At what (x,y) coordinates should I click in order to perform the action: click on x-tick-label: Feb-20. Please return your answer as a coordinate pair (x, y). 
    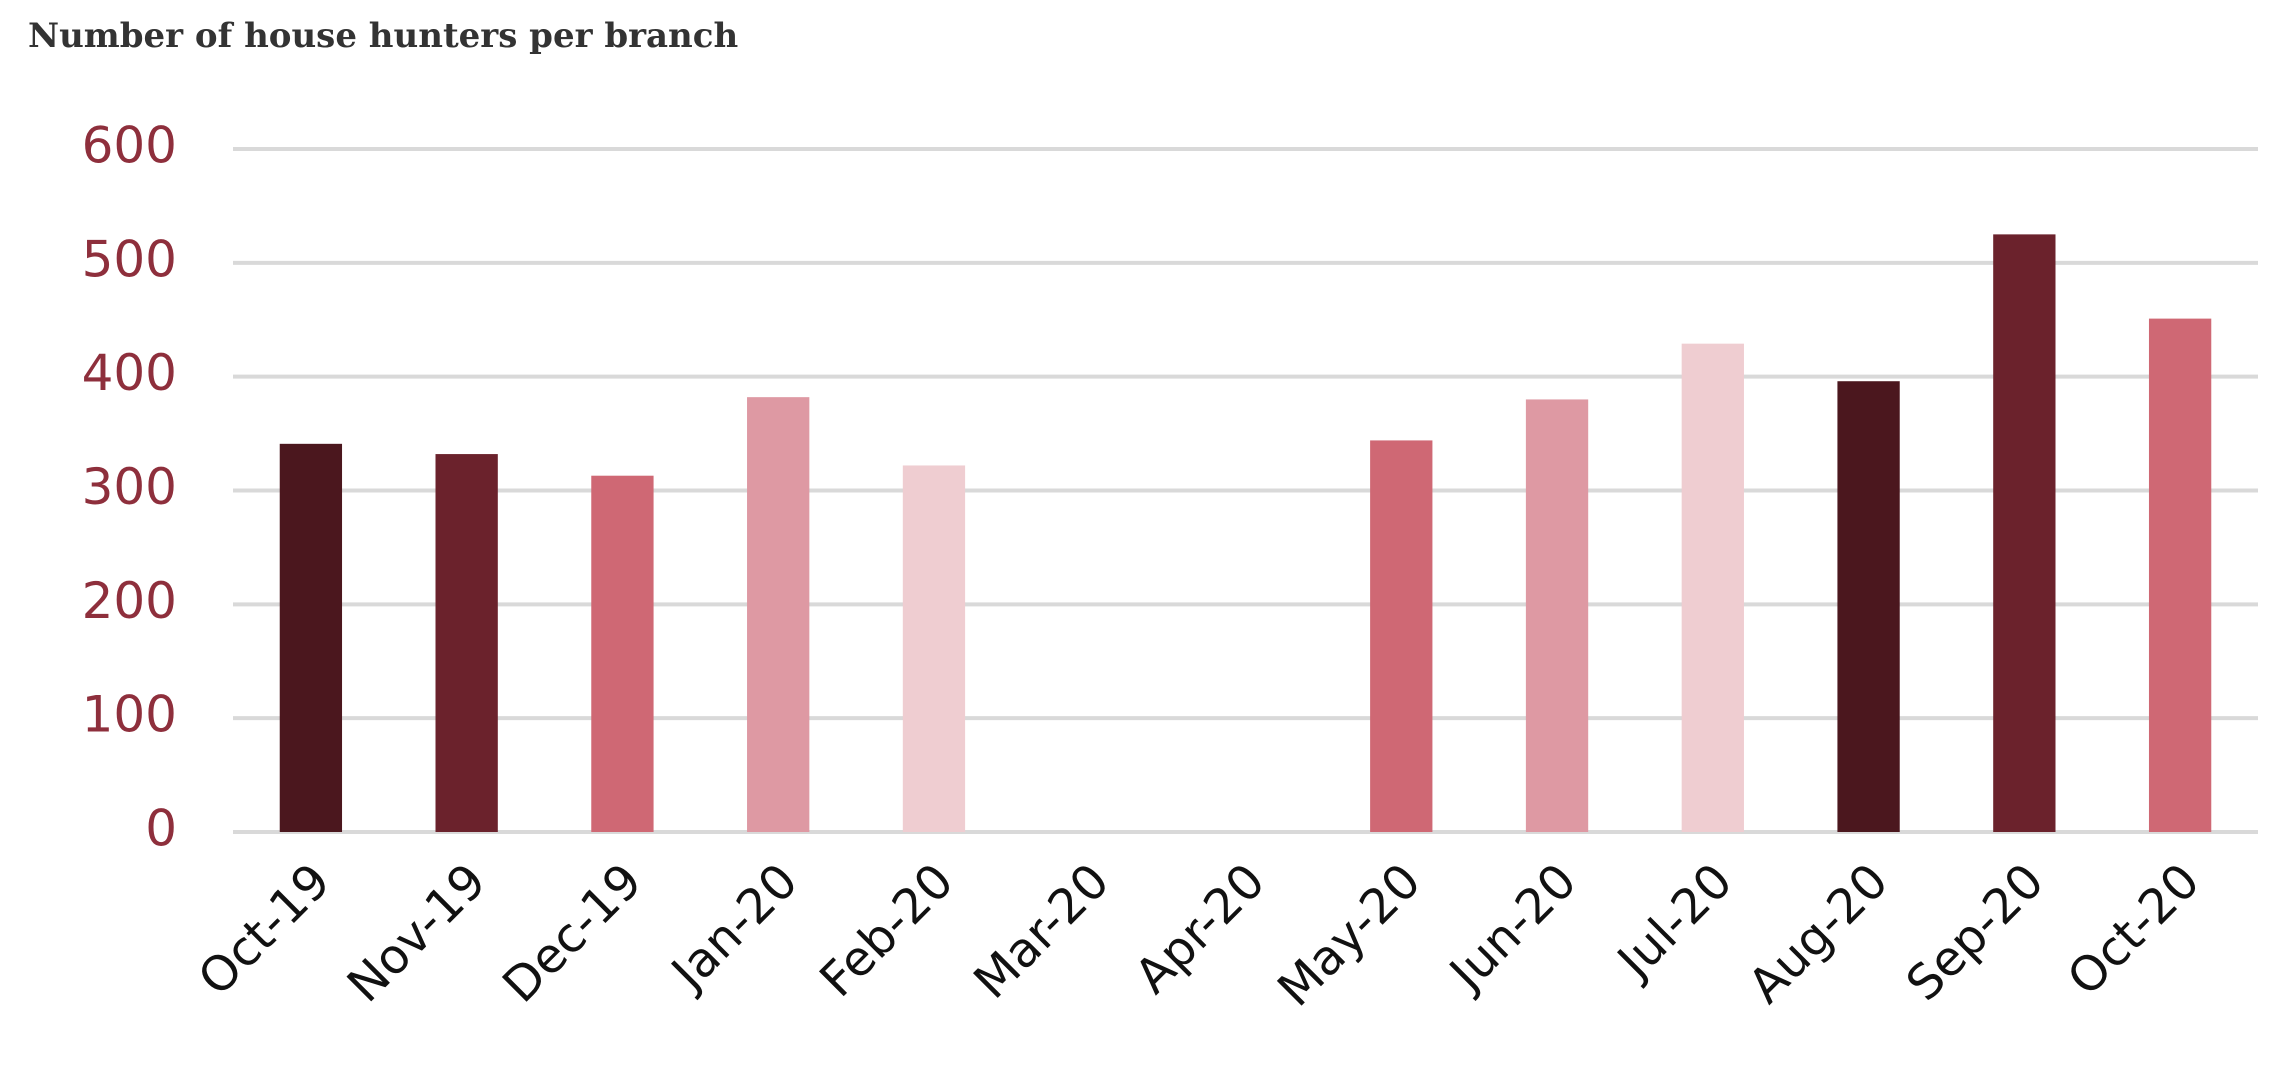
    Looking at the image, I should click on (886, 930).